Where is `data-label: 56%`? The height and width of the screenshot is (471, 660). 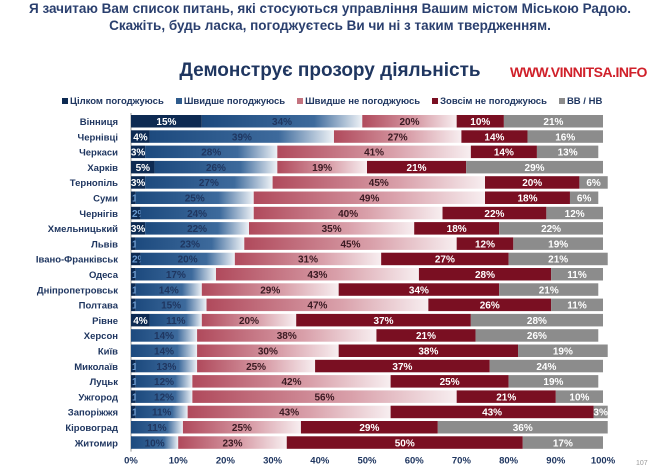 data-label: 56% is located at coordinates (325, 397).